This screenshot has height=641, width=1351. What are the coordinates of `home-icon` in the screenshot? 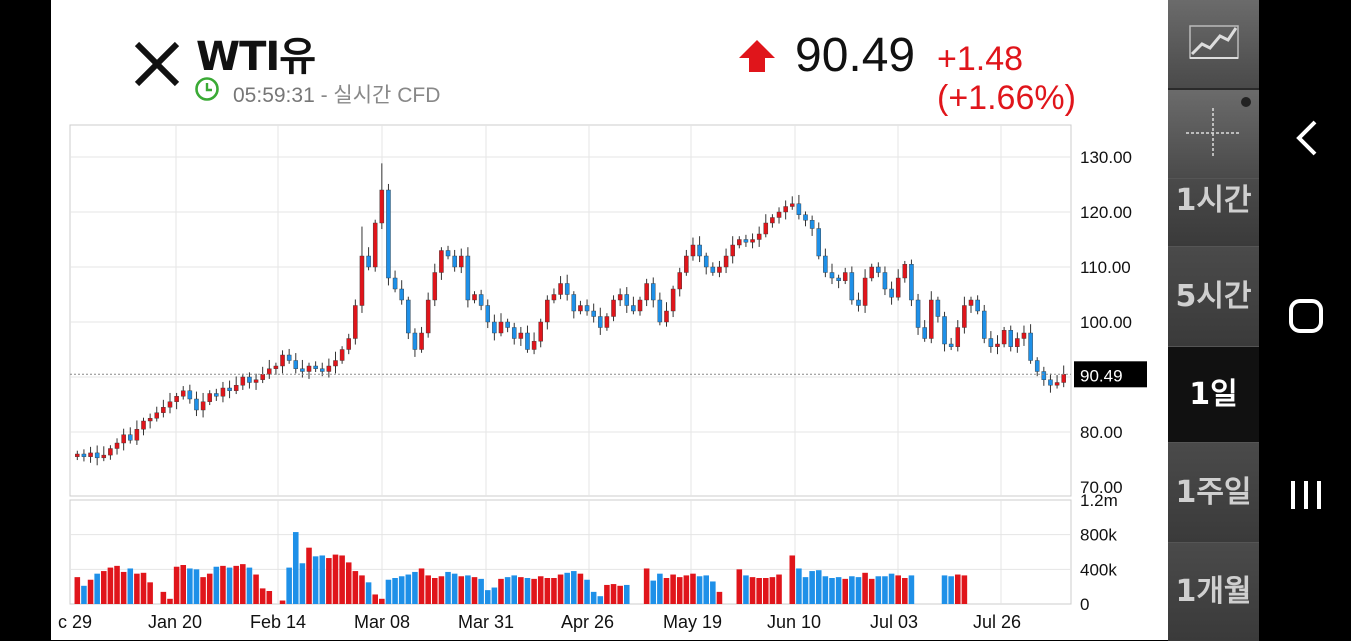 It's located at (1305, 317).